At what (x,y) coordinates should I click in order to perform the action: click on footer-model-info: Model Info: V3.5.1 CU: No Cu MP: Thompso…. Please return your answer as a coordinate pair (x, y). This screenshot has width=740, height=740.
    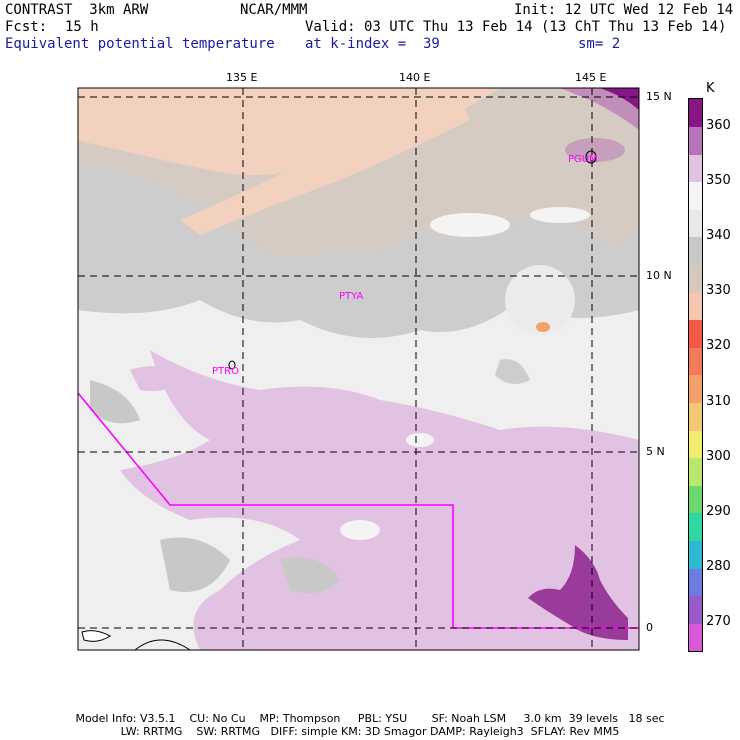
    Looking at the image, I should click on (370, 718).